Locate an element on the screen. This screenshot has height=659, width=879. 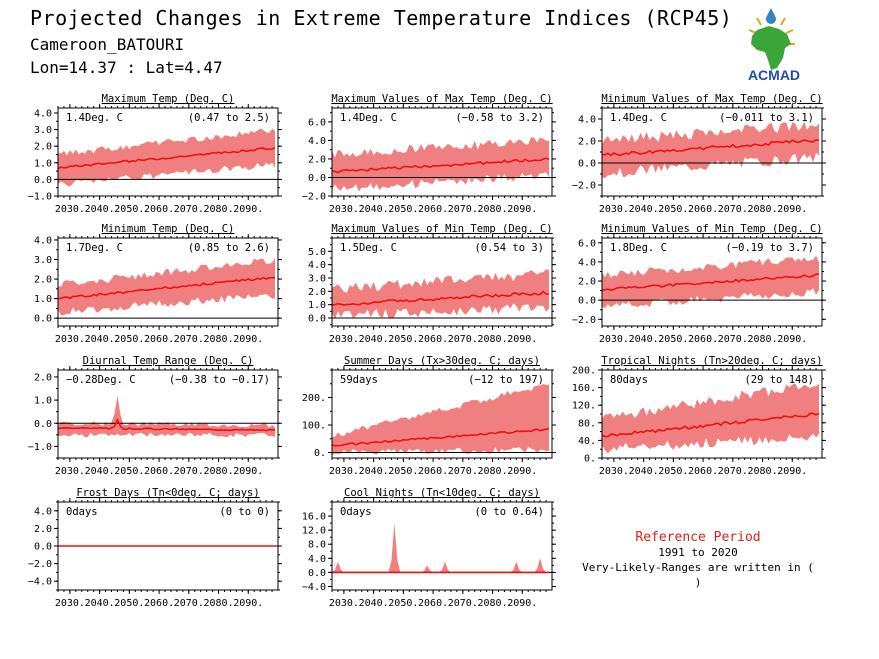
mean-change-label: 0days is located at coordinates (82, 512).